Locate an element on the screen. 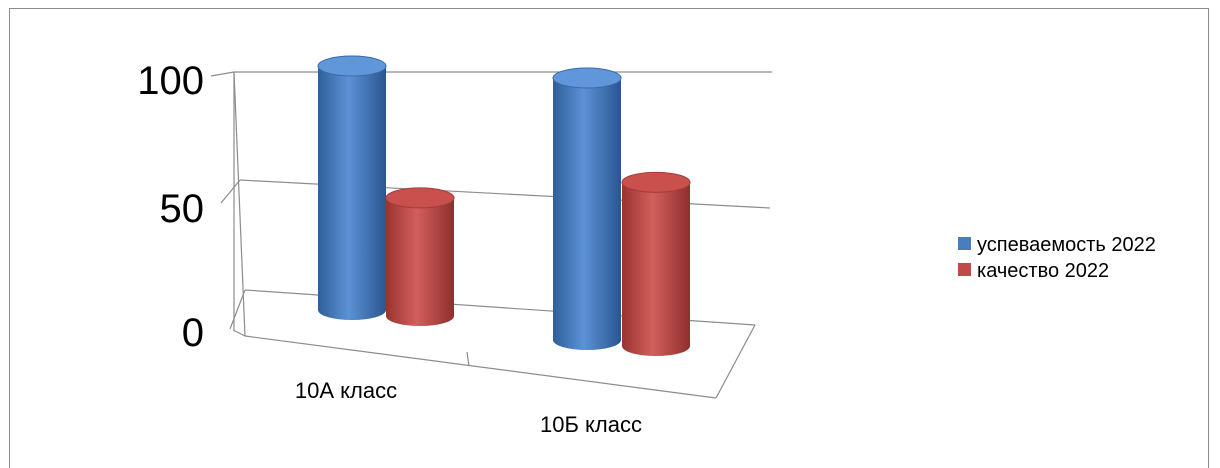 This screenshot has height=468, width=1220. bar-uspevaemost-10b is located at coordinates (587, 208).